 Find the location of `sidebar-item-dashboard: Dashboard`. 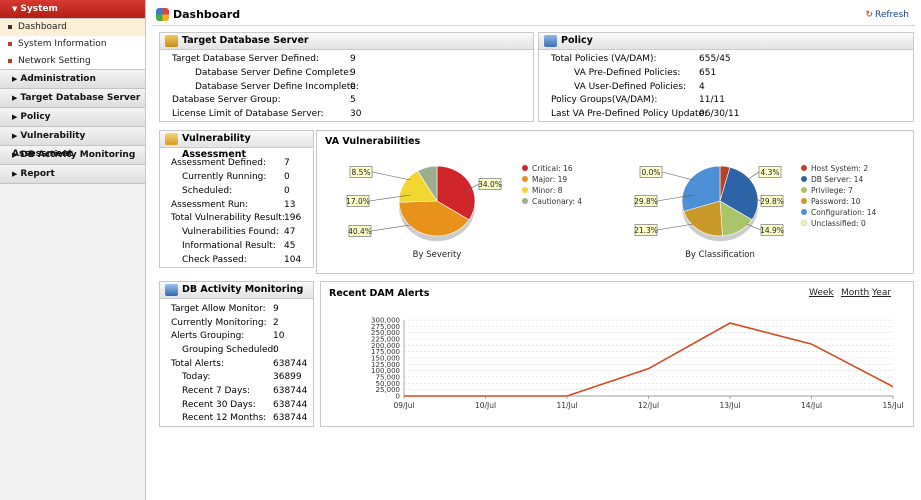

sidebar-item-dashboard: Dashboard is located at coordinates (72, 27).